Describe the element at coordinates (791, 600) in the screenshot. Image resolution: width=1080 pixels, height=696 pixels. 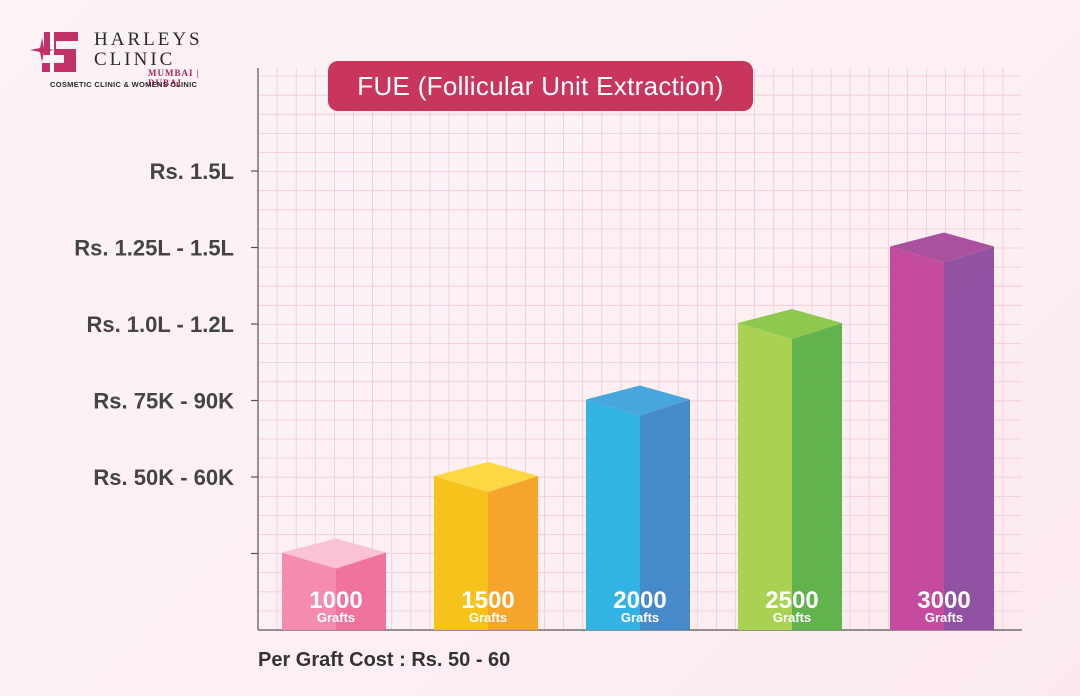
I see `bar-label-number: 2500` at that location.